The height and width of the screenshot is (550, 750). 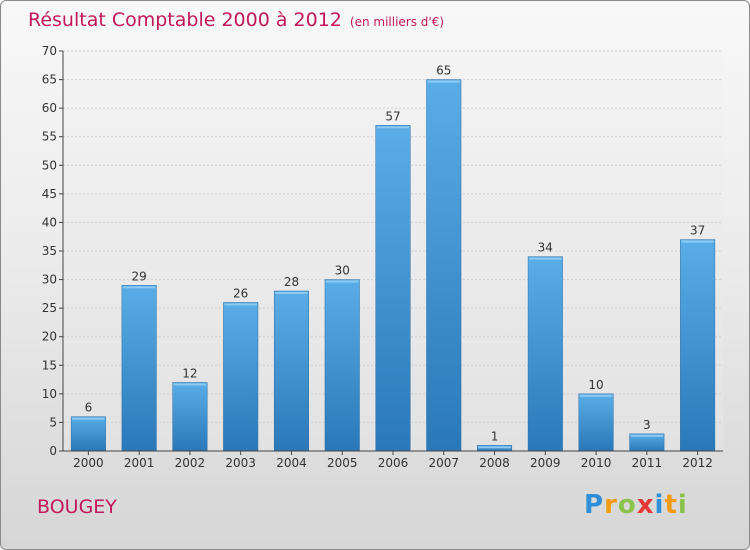 What do you see at coordinates (77, 507) in the screenshot?
I see `place-name: BOUGEY` at bounding box center [77, 507].